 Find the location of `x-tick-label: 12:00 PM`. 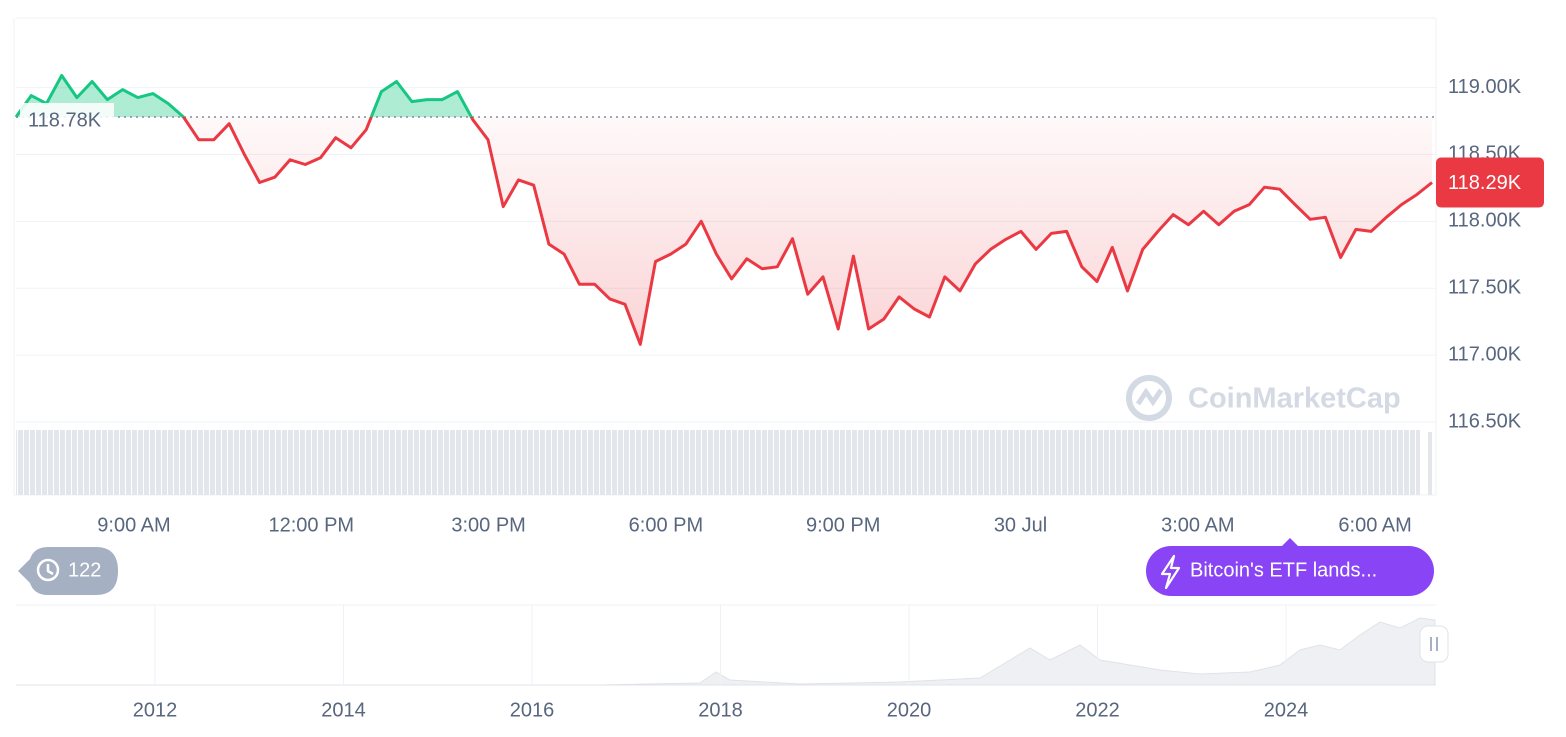

x-tick-label: 12:00 PM is located at coordinates (311, 525).